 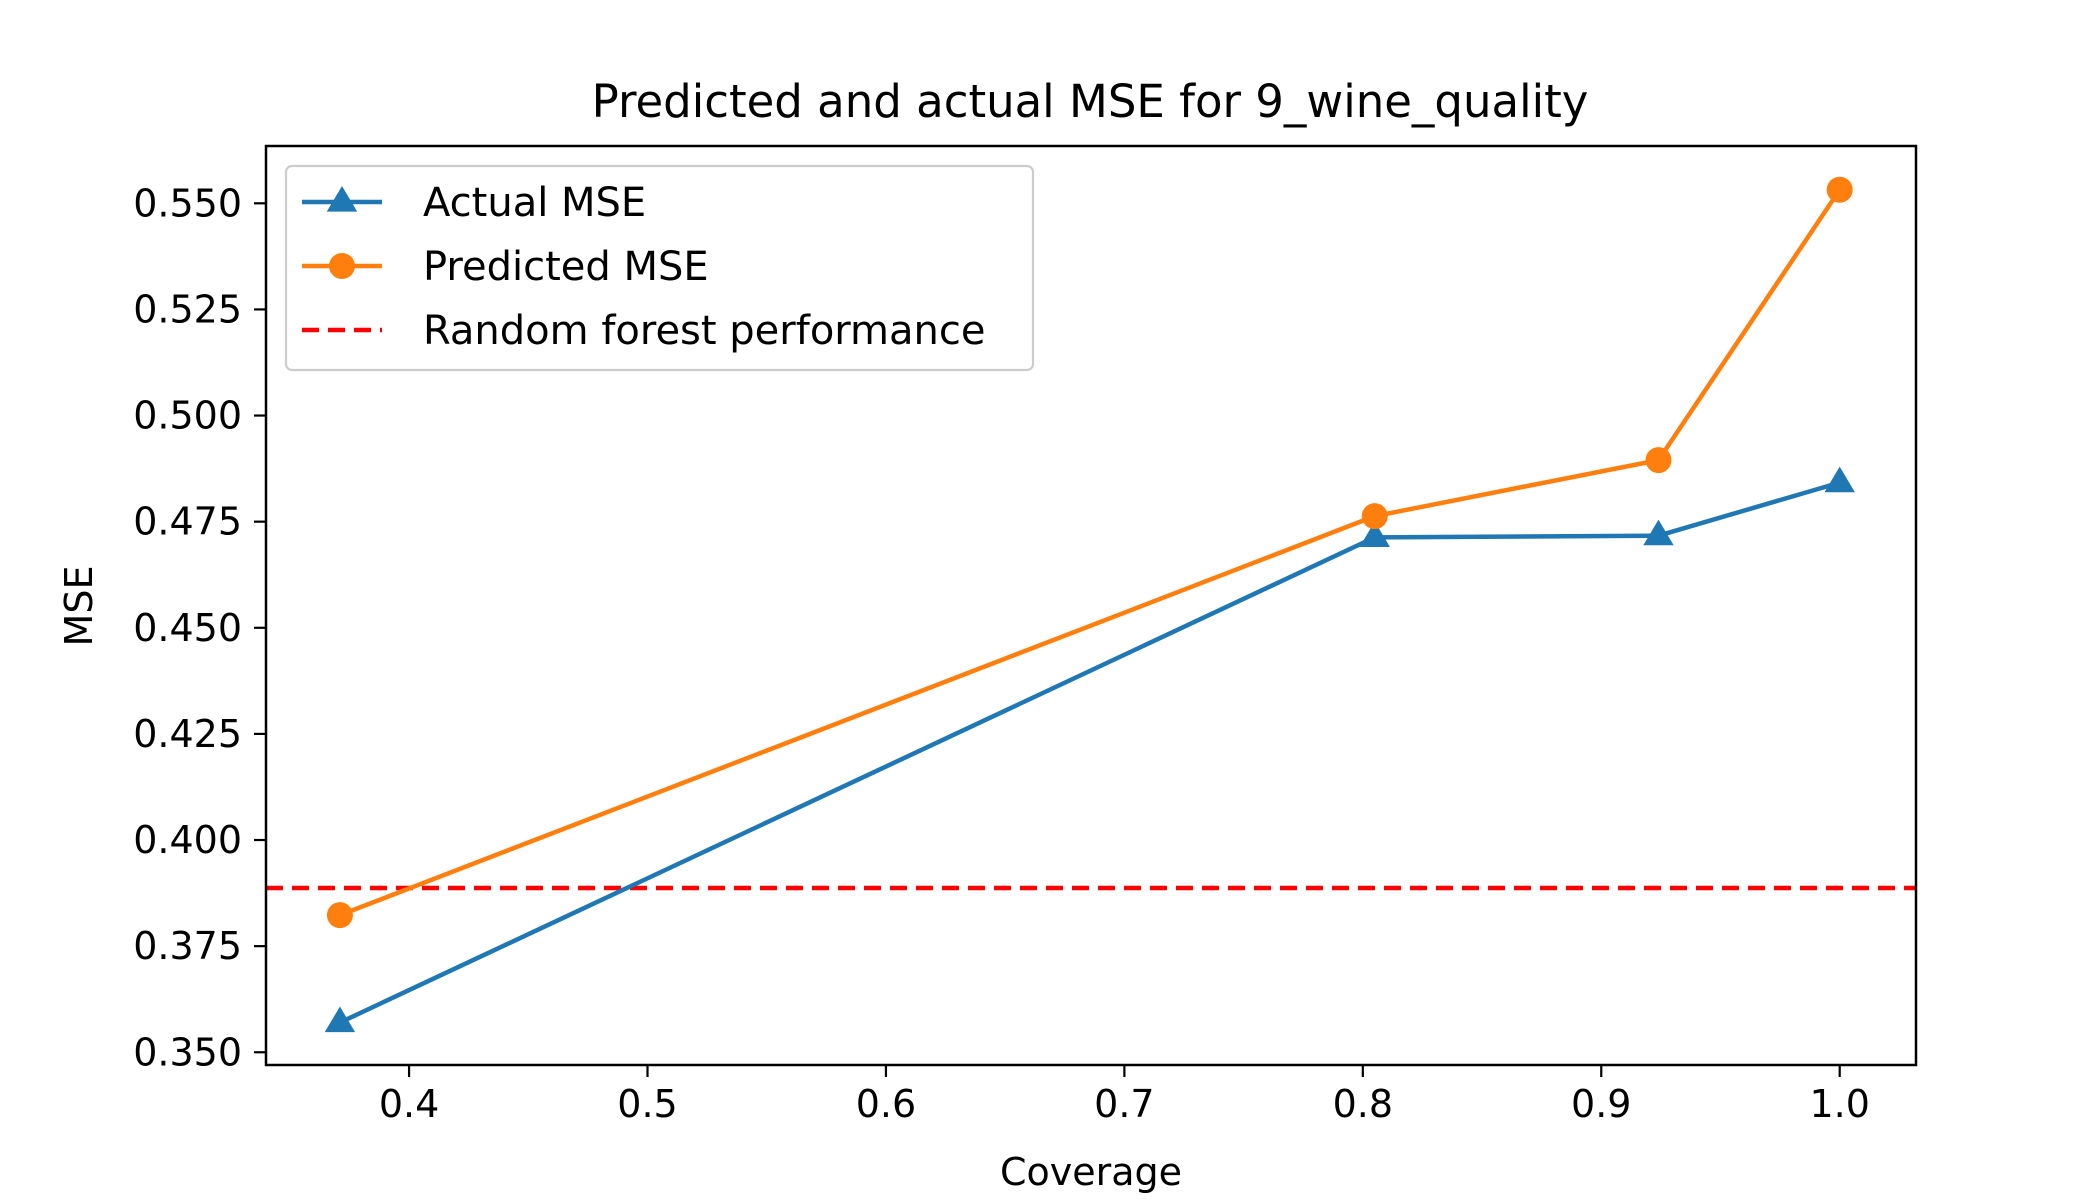 I want to click on y-tick-label-3: 0.425, so click(x=187, y=734).